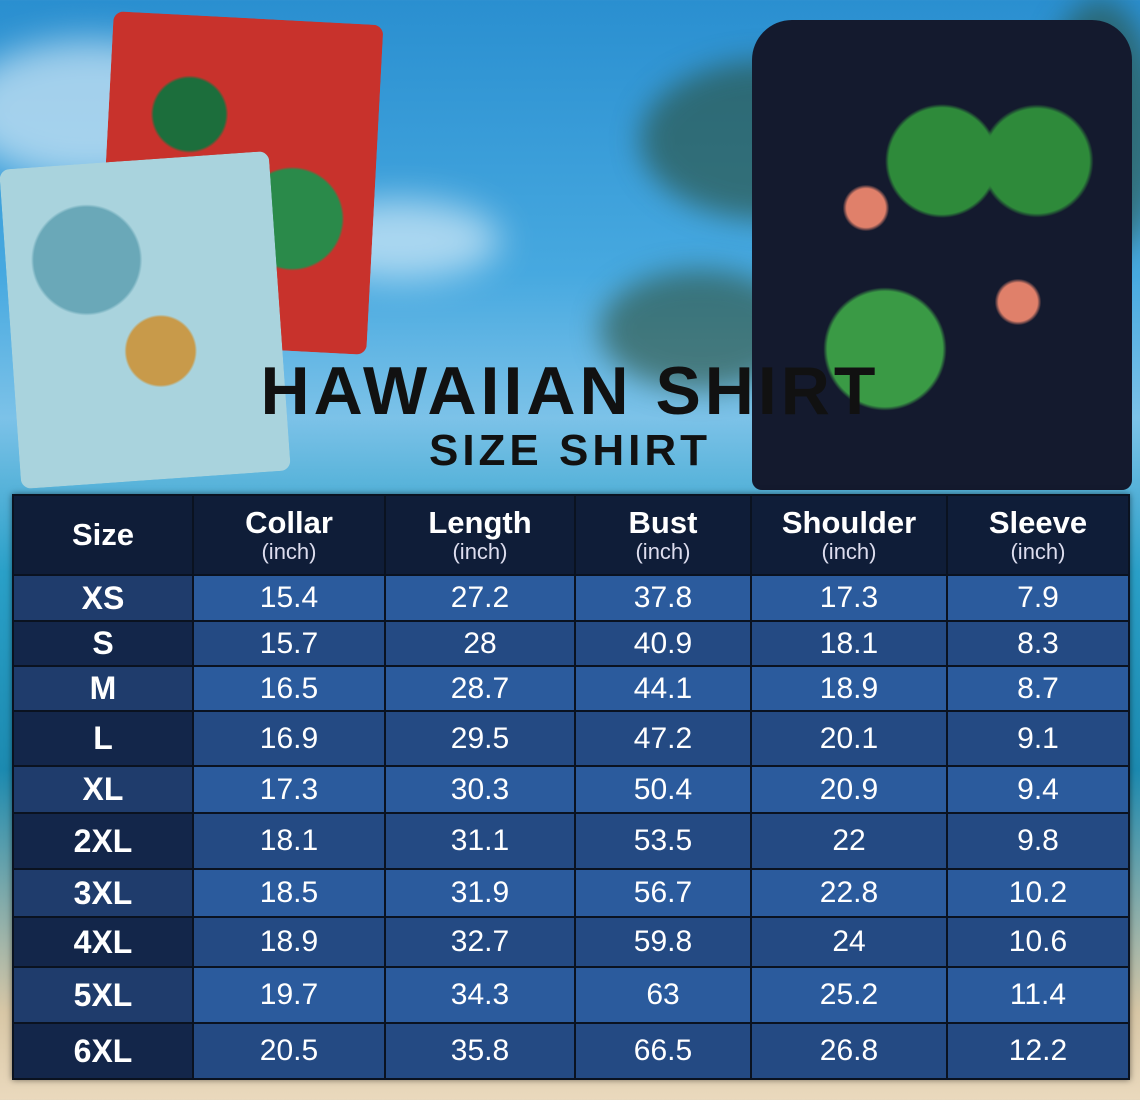 This screenshot has width=1140, height=1100. I want to click on measurement-cell: 47.2, so click(663, 738).